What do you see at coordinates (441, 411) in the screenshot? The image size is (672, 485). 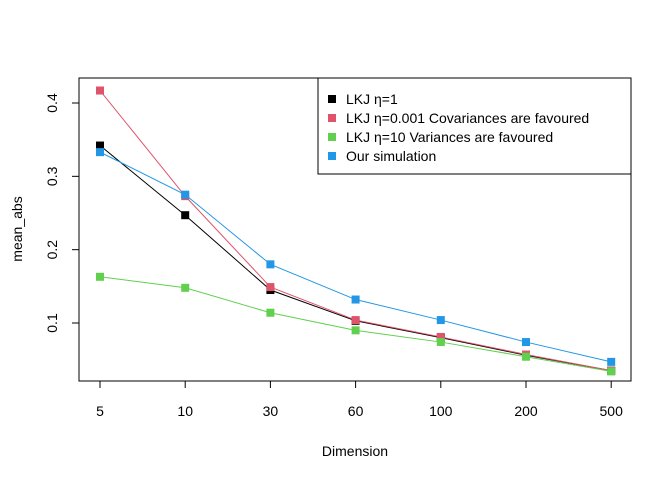 I see `x-tick-label: 100` at bounding box center [441, 411].